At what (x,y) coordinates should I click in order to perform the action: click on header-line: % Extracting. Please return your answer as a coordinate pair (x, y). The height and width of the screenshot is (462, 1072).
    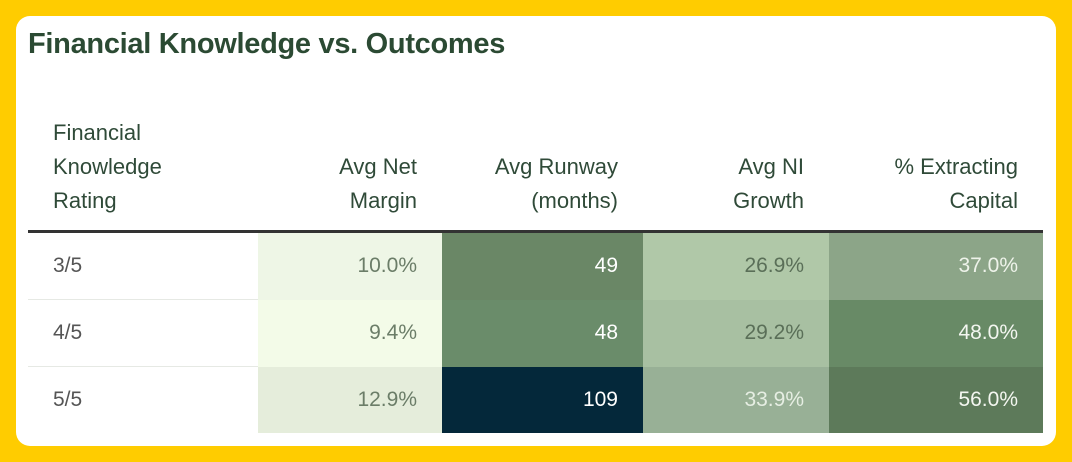
    Looking at the image, I should click on (956, 166).